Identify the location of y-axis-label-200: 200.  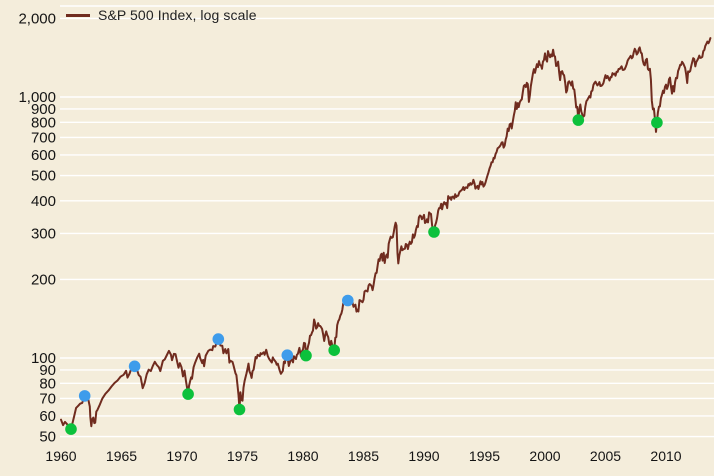
(43, 279).